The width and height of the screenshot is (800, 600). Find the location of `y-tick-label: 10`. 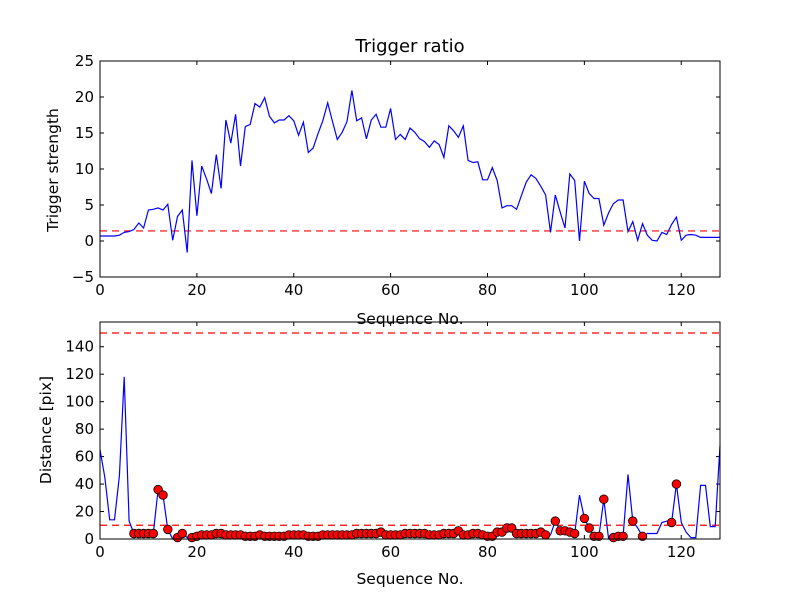

y-tick-label: 10 is located at coordinates (84, 169).